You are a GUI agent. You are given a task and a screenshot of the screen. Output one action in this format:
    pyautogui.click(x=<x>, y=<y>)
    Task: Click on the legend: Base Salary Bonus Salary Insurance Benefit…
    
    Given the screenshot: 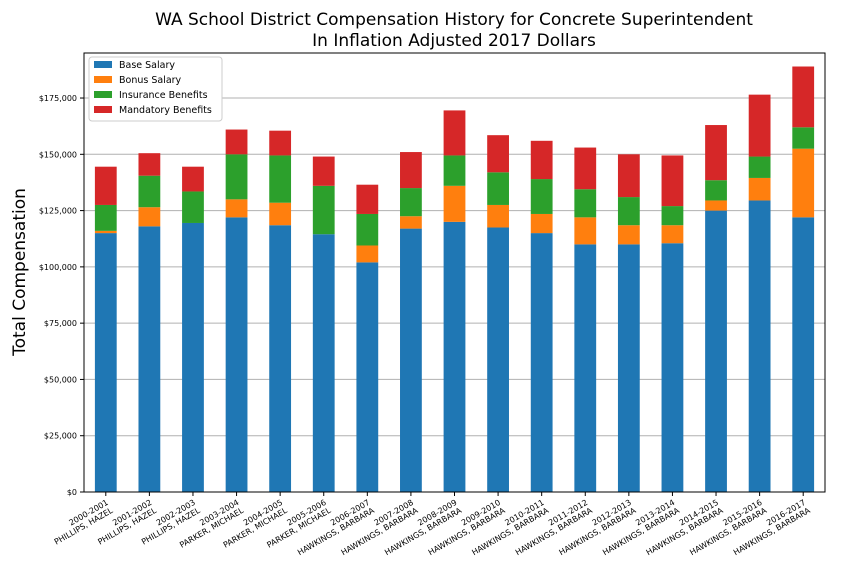 What is the action you would take?
    pyautogui.click(x=155, y=89)
    